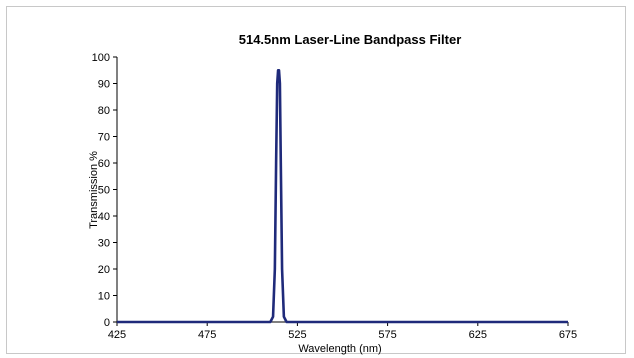  I want to click on x-tick-label: 525, so click(297, 335).